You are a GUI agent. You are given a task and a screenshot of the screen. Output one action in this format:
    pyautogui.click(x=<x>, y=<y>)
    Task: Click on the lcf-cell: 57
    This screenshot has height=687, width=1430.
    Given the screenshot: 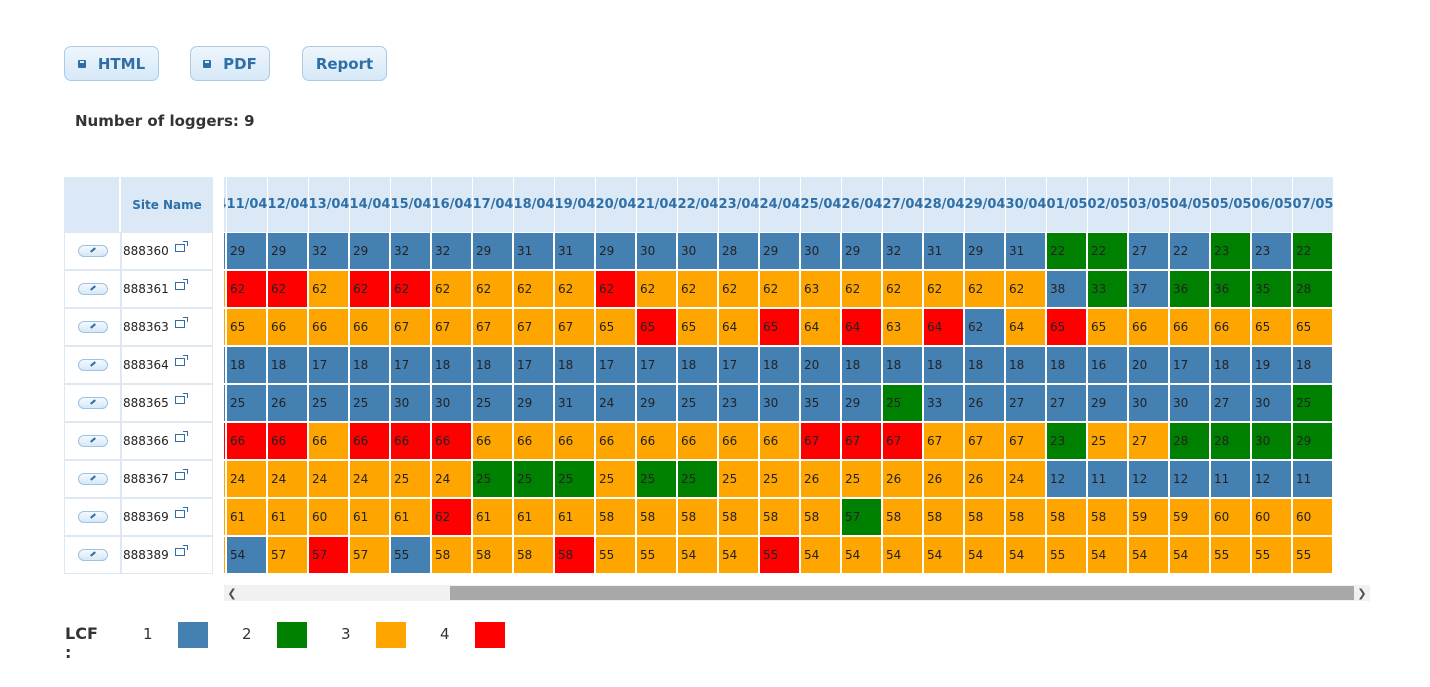 What is the action you would take?
    pyautogui.click(x=287, y=555)
    